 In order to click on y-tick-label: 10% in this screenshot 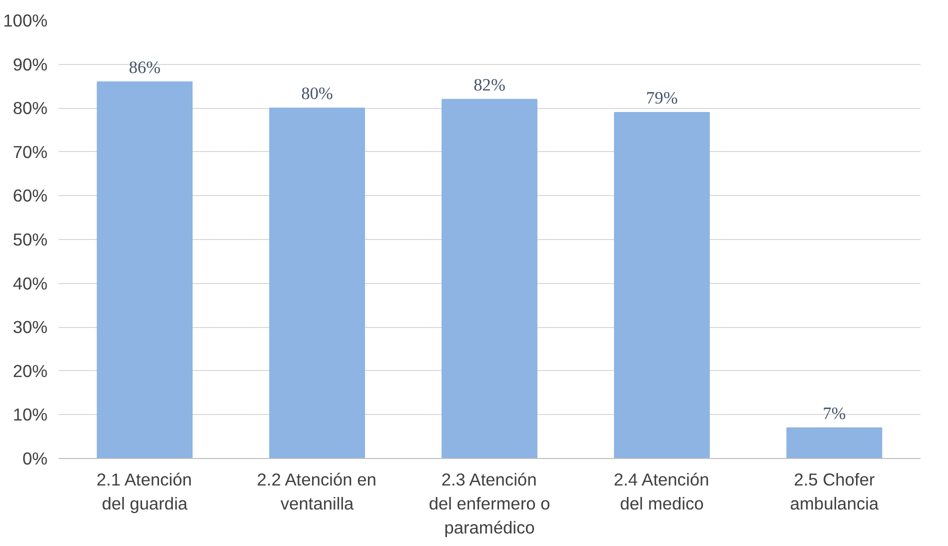, I will do `click(30, 414)`.